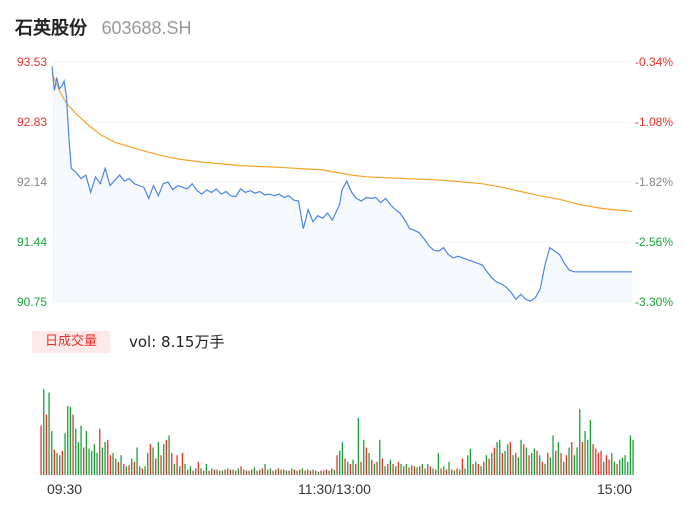  I want to click on y-tick-left-1: 92.83, so click(32, 122).